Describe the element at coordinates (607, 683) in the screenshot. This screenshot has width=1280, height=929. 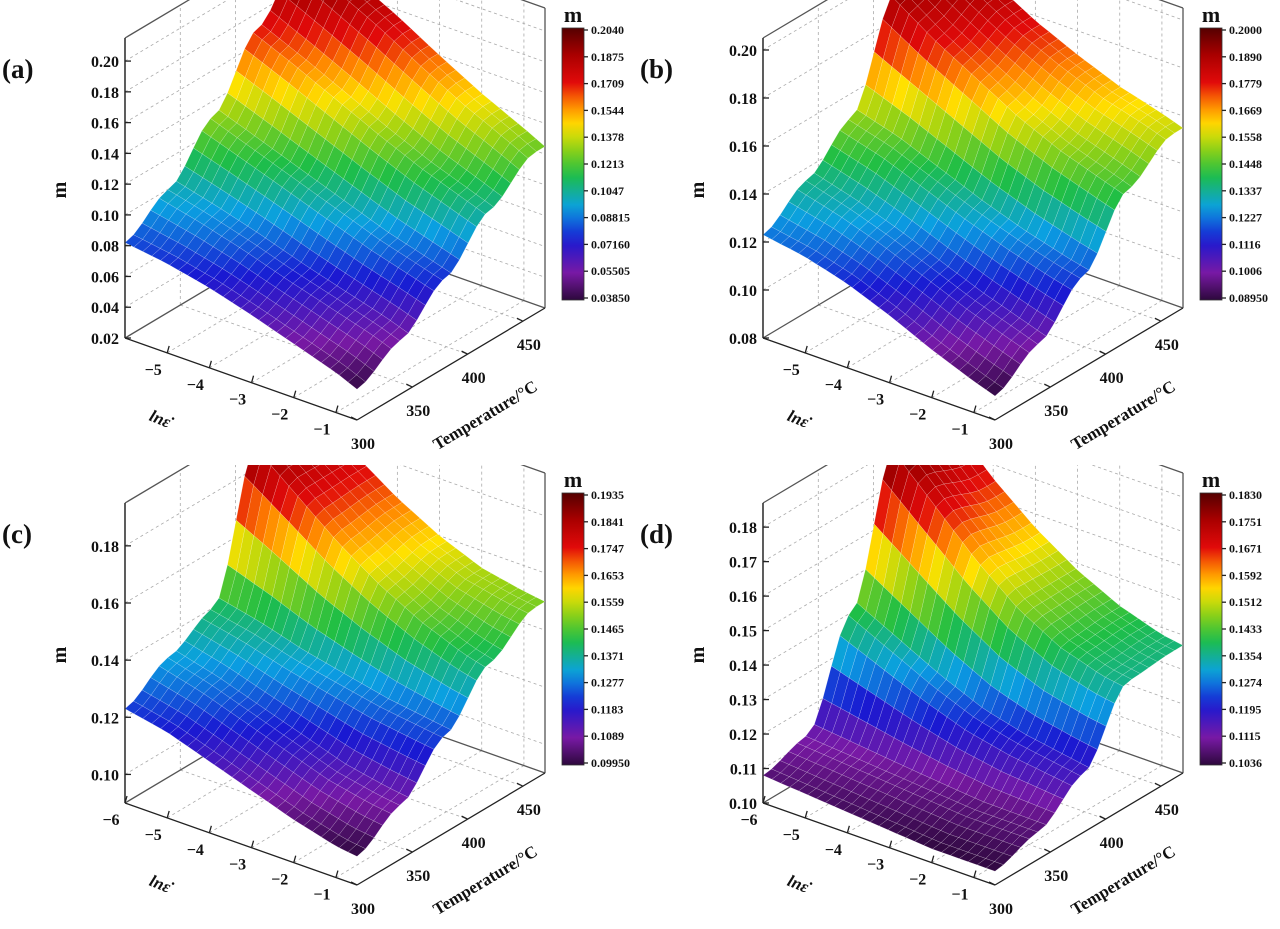
I see `colorbar-tick-label: 0.1277` at that location.